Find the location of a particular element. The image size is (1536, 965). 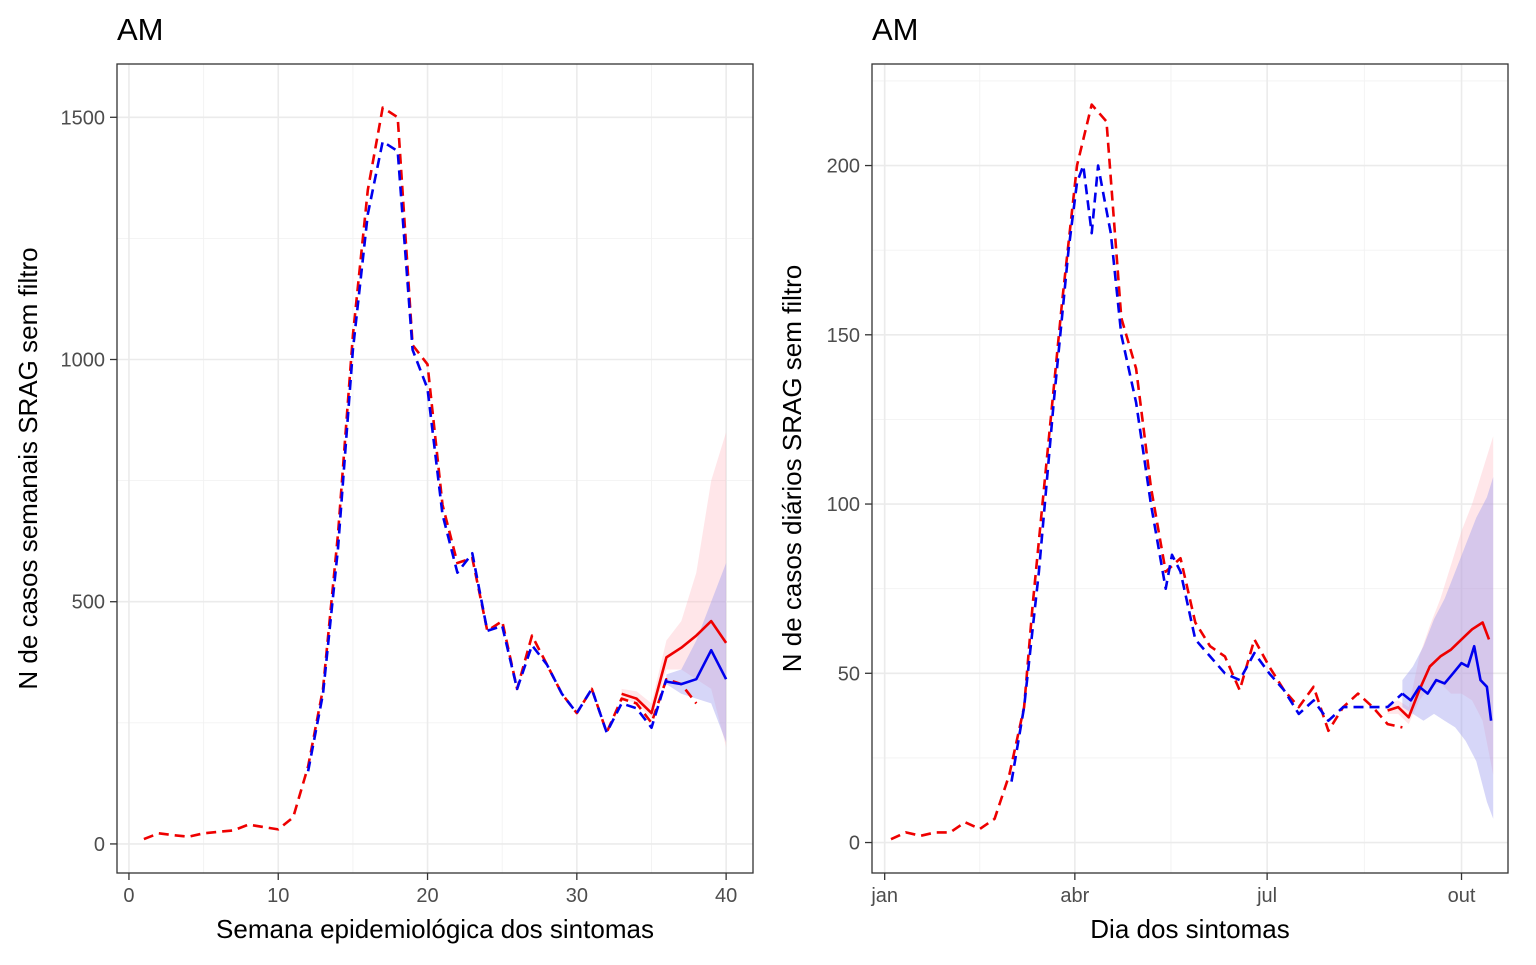

x-tick-label: abr is located at coordinates (1074, 896).